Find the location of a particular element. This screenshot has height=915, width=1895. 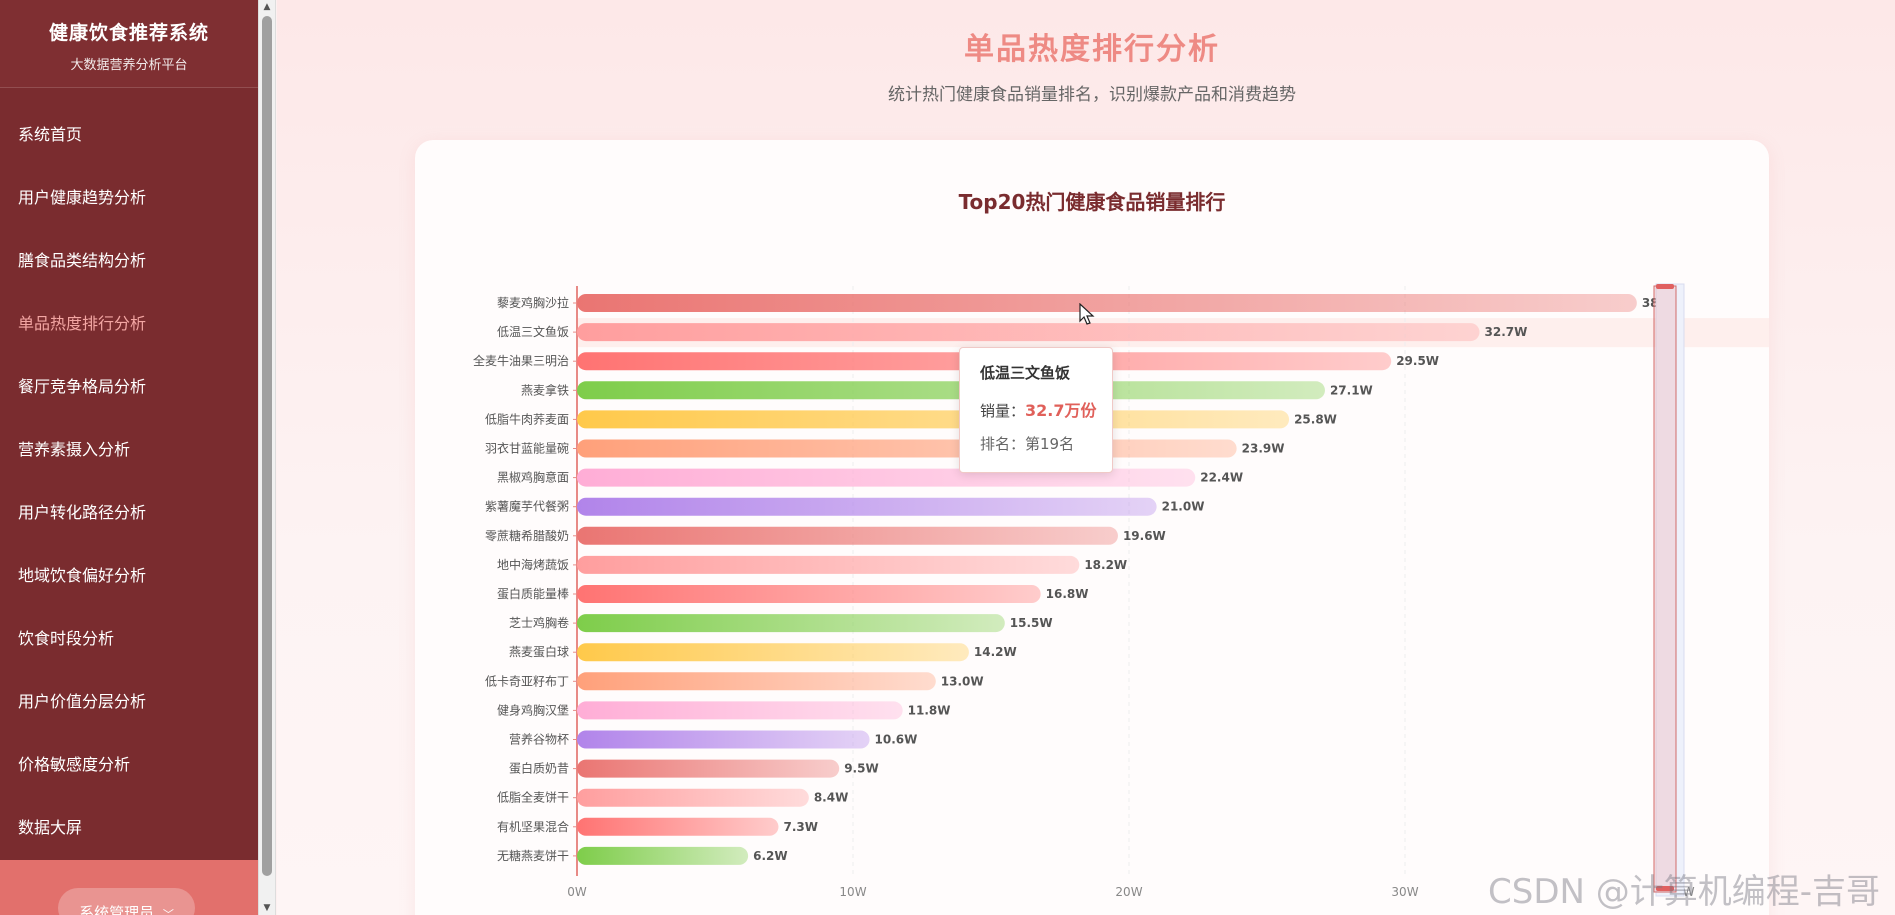

admin-menu-button: 系统管理员 ﹀ is located at coordinates (126, 901).